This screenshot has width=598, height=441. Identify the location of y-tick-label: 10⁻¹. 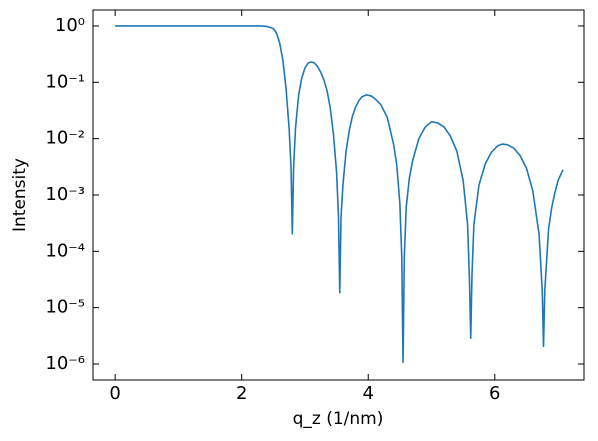
(65, 81).